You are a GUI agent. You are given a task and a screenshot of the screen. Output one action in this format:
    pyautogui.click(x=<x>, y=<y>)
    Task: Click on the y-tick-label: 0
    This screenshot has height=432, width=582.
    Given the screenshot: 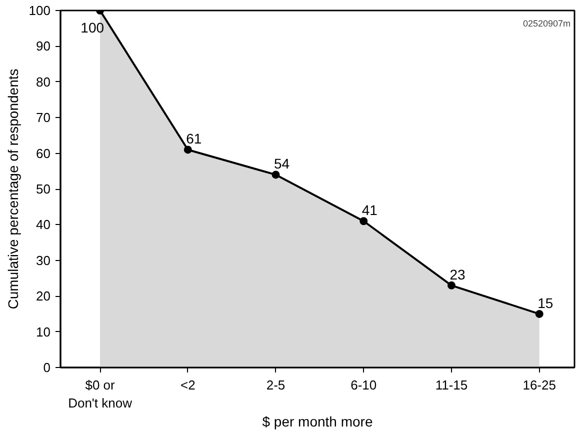 What is the action you would take?
    pyautogui.click(x=47, y=367)
    